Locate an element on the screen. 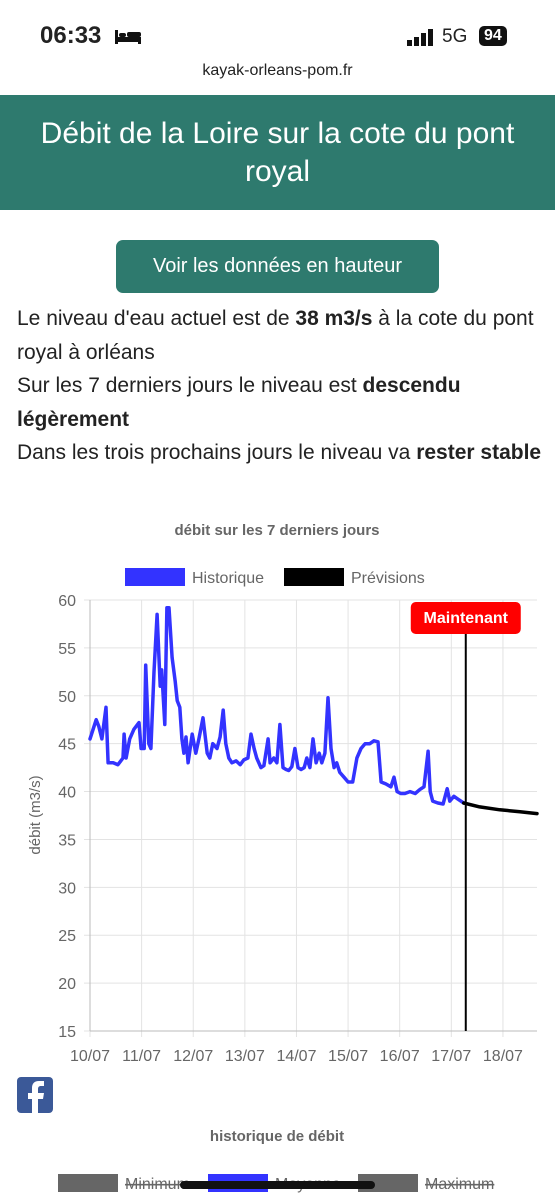  y-tick-label: 35 is located at coordinates (67, 840).